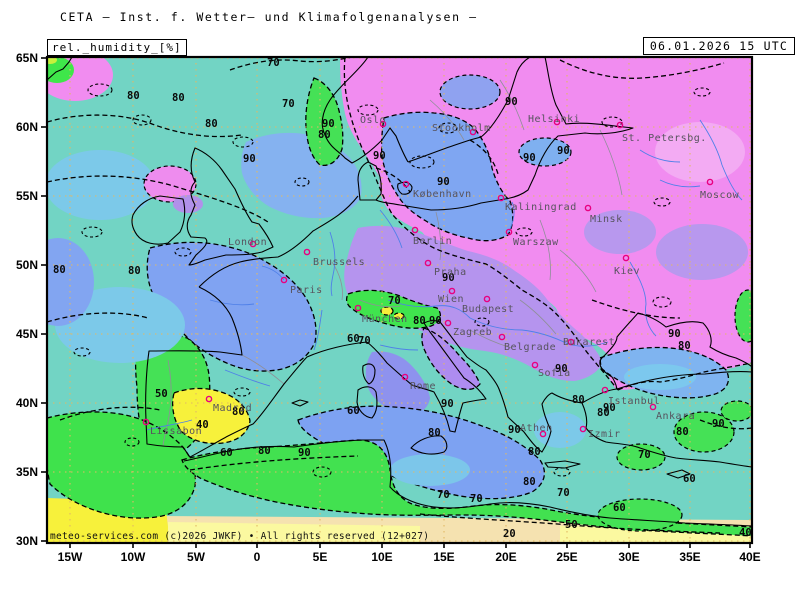 Image resolution: width=800 pixels, height=600 pixels. Describe the element at coordinates (589, 342) in the screenshot. I see `city-label: Bukarest` at that location.